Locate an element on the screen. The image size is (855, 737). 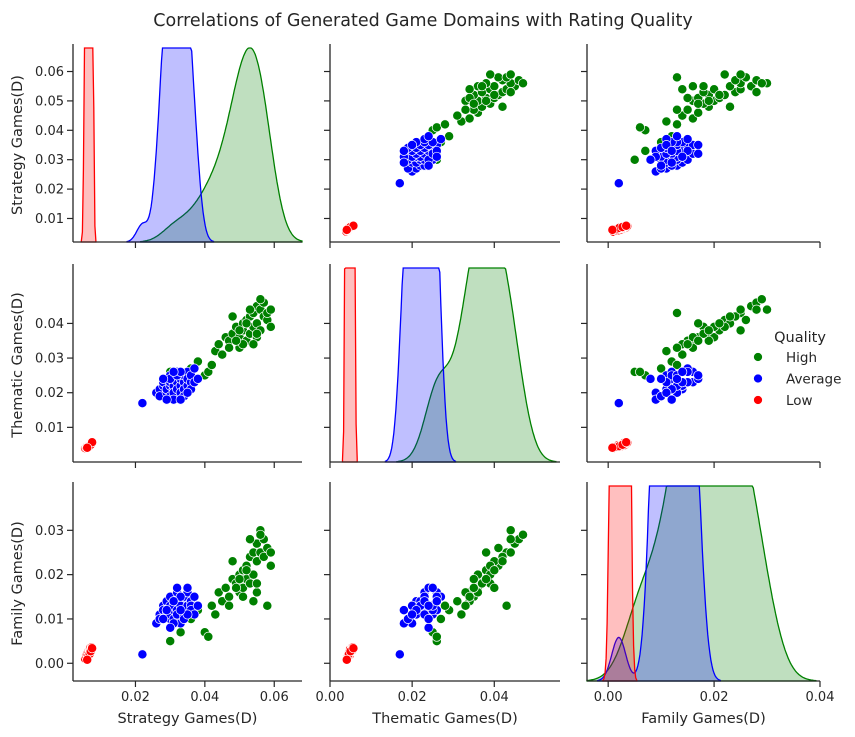
legend-marker-average is located at coordinates (758, 378).